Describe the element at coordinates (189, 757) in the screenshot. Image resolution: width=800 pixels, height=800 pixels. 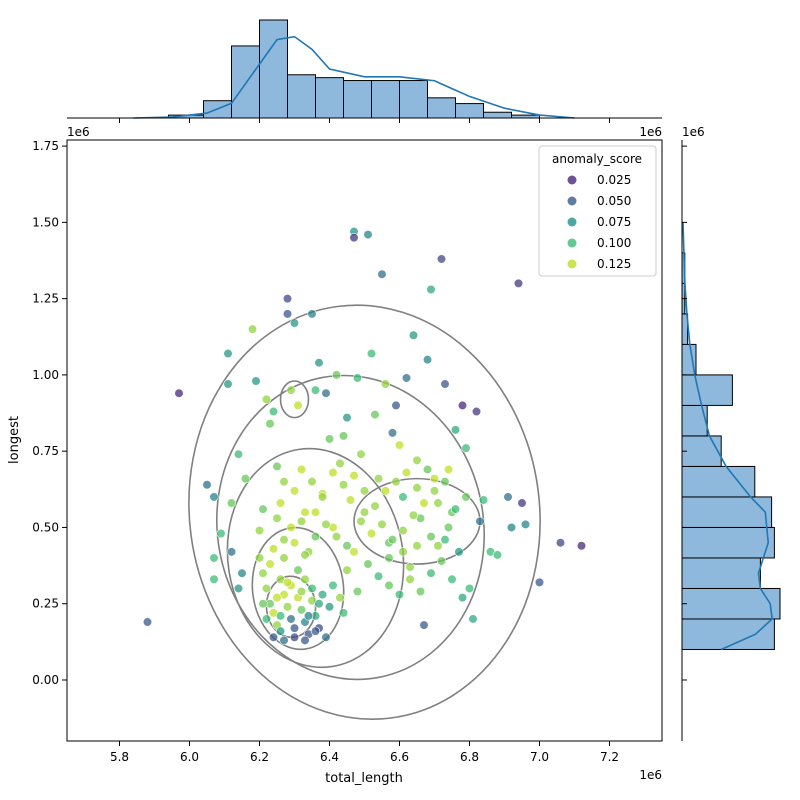
I see `x-tick-label: 6.0` at that location.